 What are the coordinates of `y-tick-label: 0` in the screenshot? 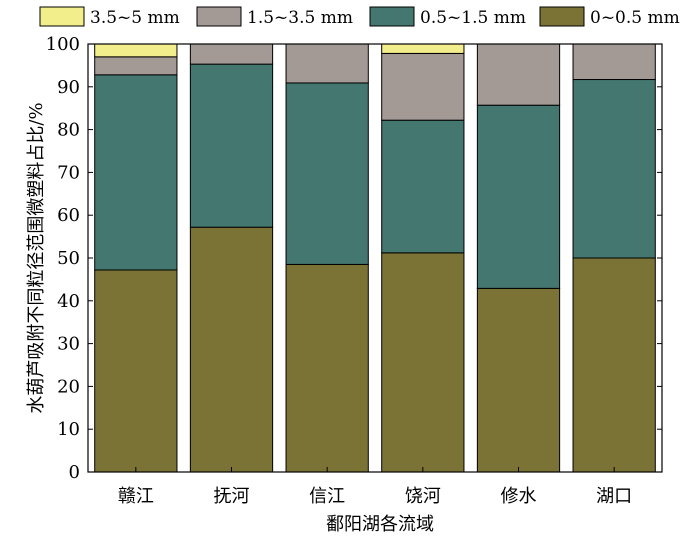 It's located at (74, 472).